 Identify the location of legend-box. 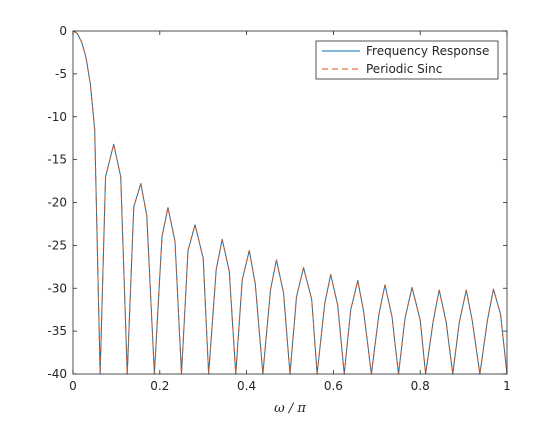
(407, 60).